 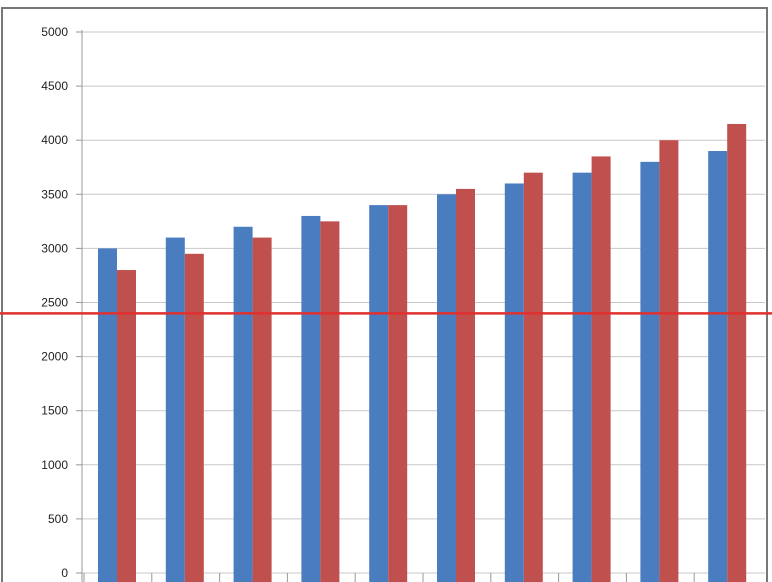 I want to click on y-tick-label: 4500, so click(x=54, y=86).